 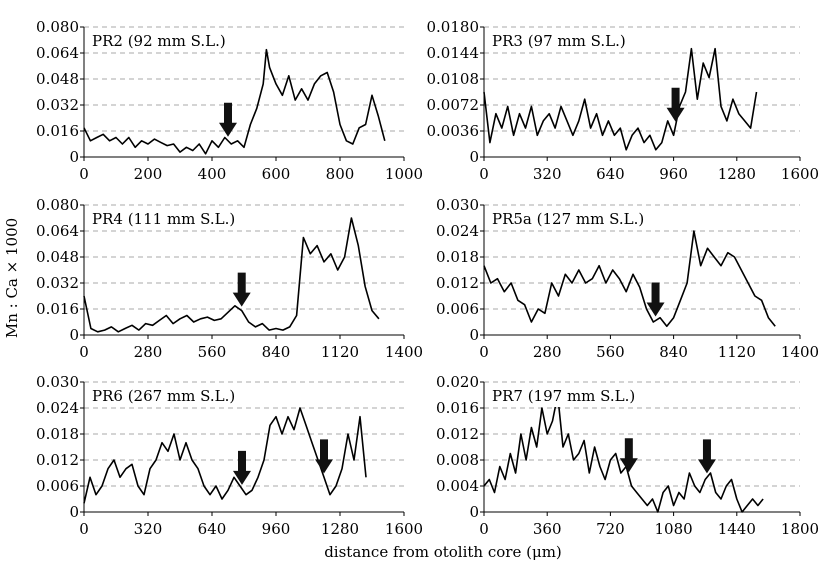 What do you see at coordinates (453, 131) in the screenshot?
I see `y-tick-label: 0.0036` at bounding box center [453, 131].